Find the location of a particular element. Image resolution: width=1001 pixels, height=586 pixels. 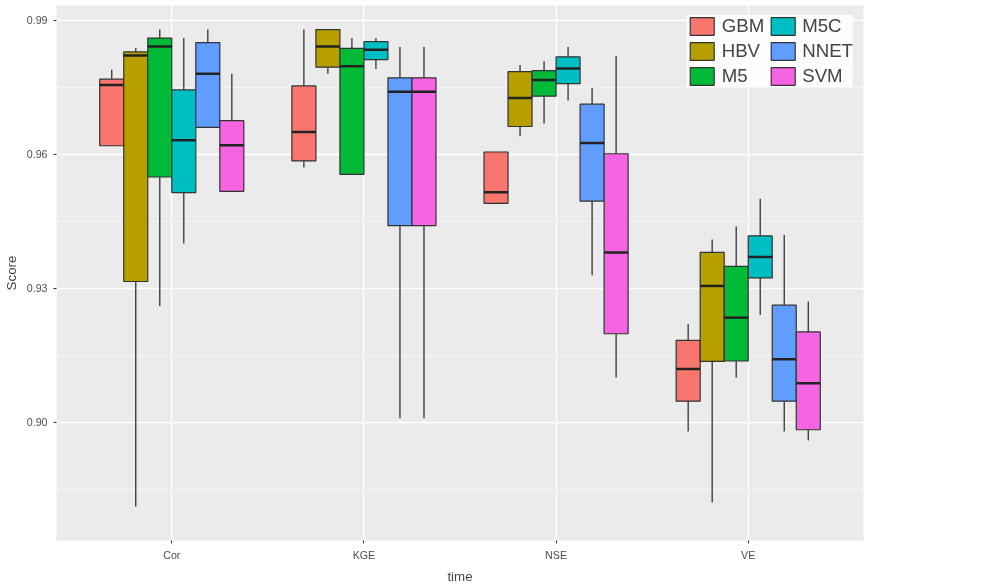

legend-label: SVM is located at coordinates (822, 76).